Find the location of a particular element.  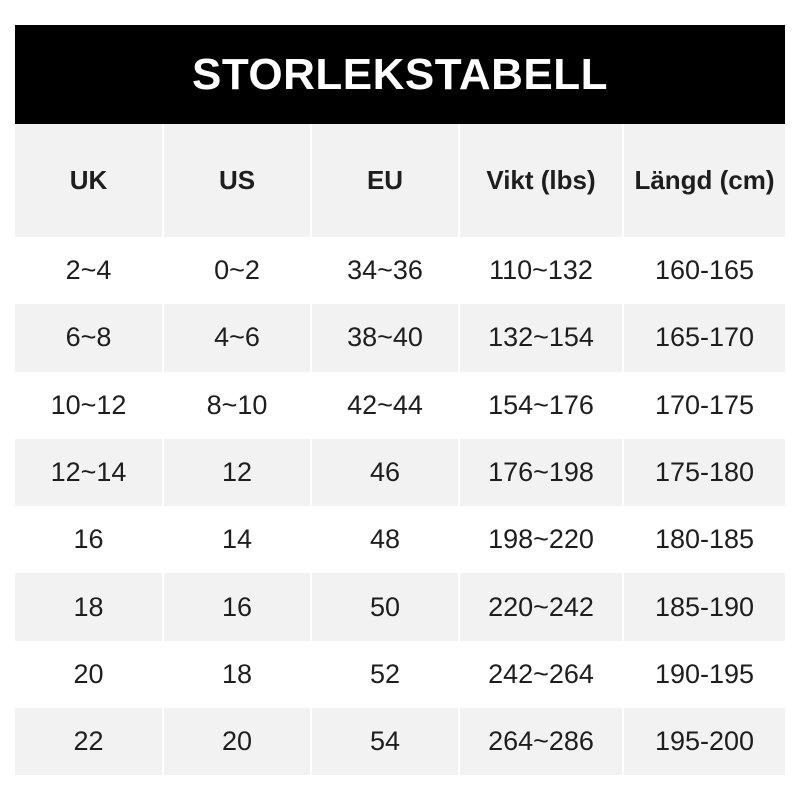

cell-eu: 42~44 is located at coordinates (384, 405).